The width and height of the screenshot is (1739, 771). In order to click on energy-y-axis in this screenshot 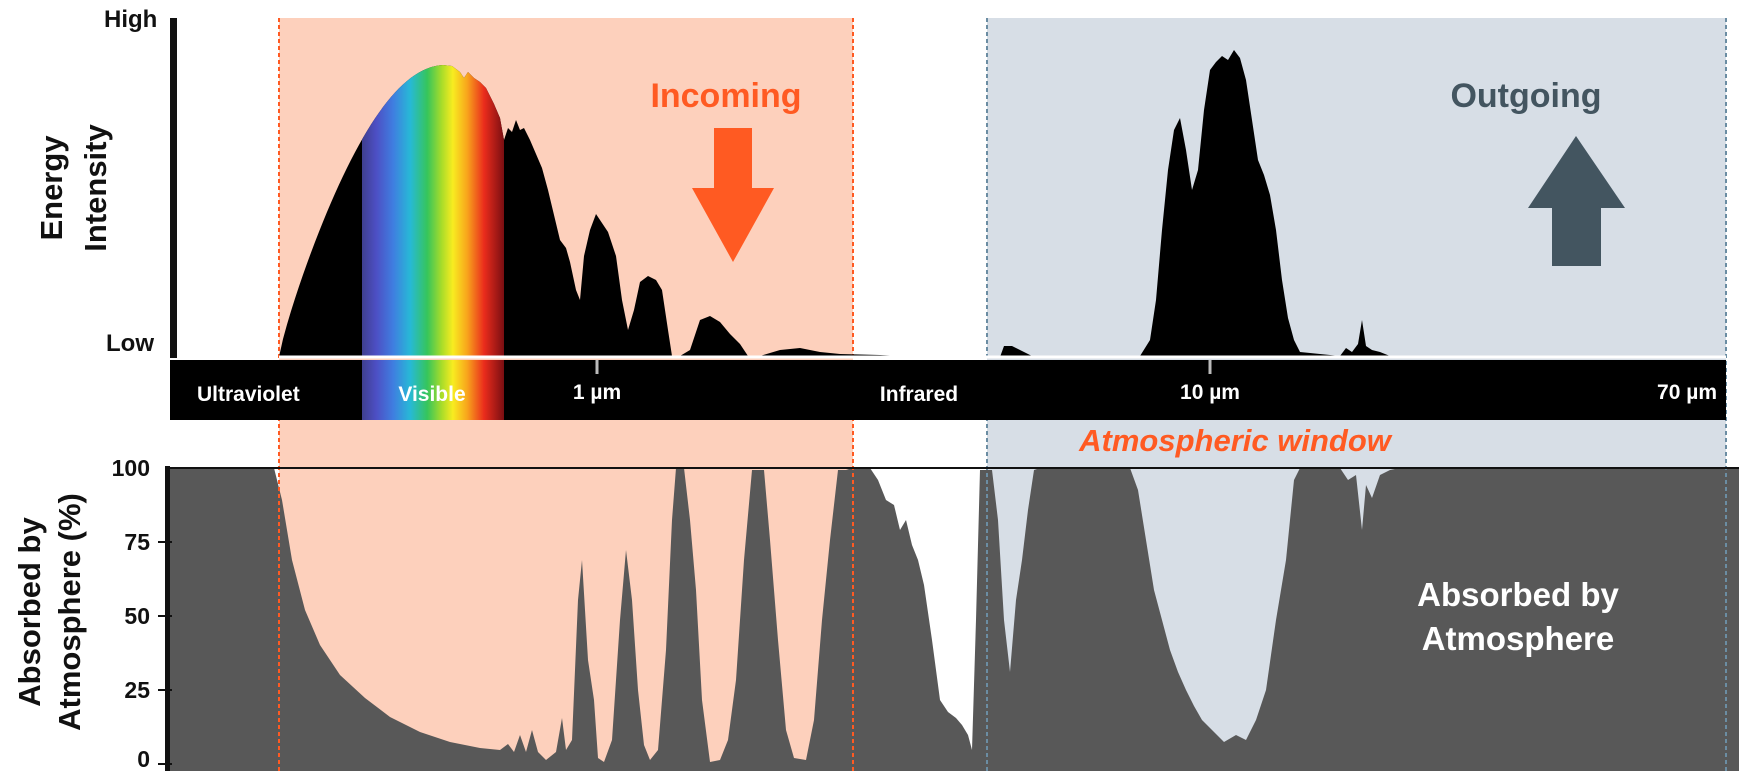, I will do `click(173, 188)`.